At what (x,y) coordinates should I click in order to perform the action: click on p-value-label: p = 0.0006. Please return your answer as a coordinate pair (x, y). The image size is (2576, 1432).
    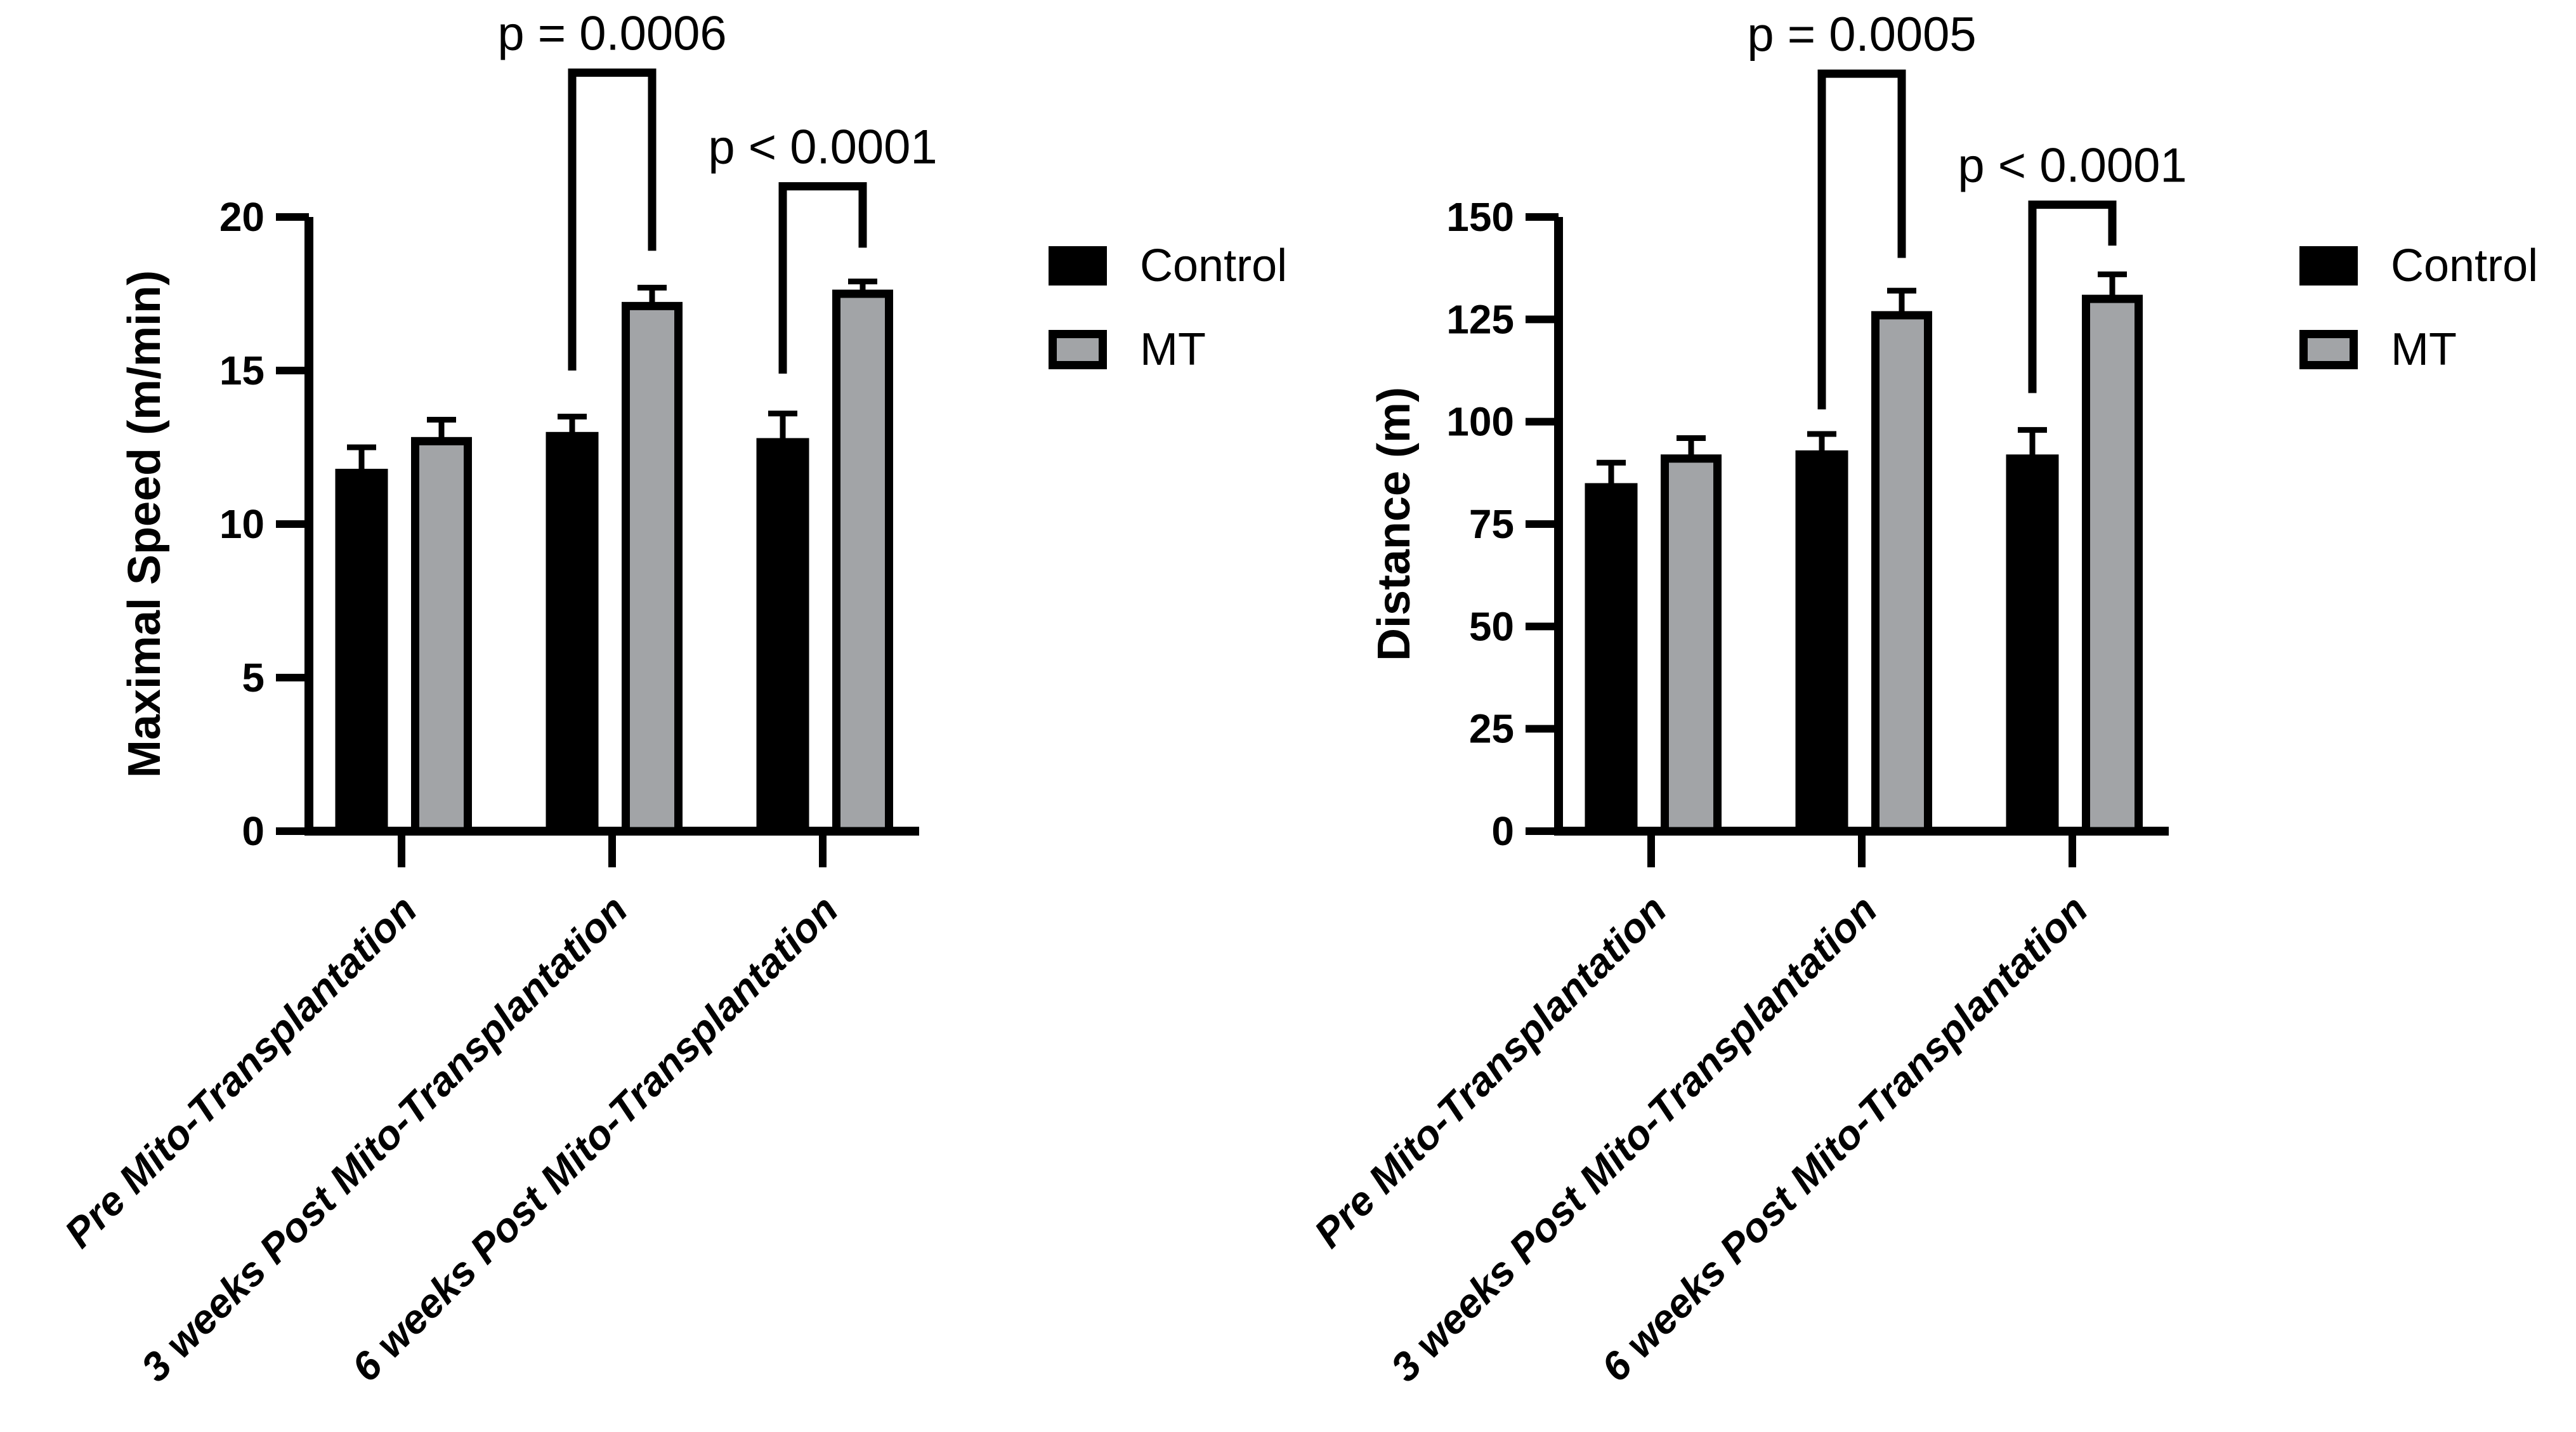
    Looking at the image, I should click on (612, 34).